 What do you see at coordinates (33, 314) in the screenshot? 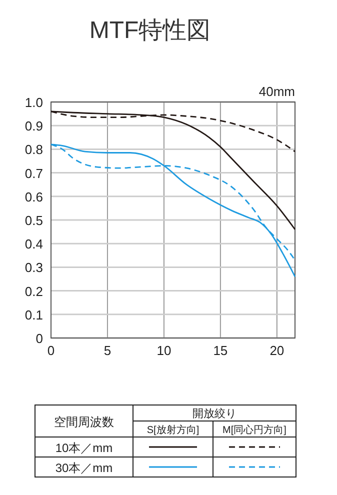
I see `y-tick-label: 0.1` at bounding box center [33, 314].